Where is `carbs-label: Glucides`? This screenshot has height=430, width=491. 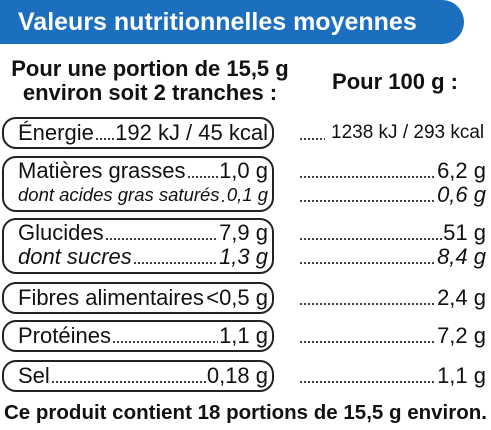 carbs-label: Glucides is located at coordinates (61, 232).